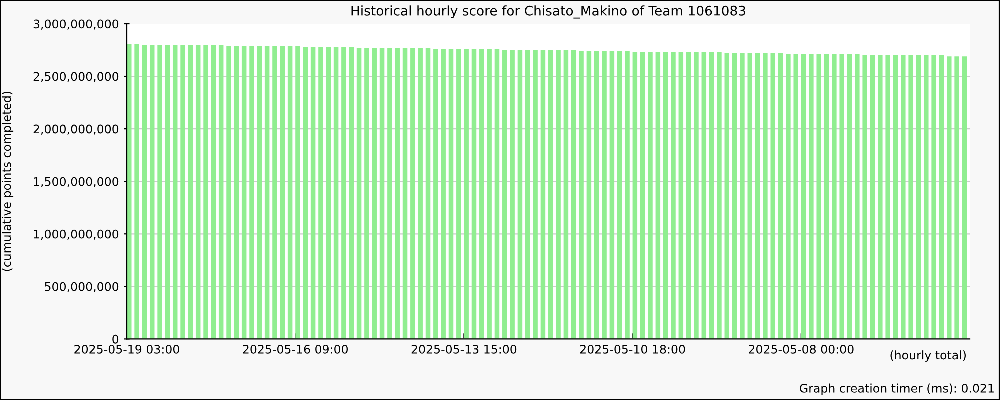 The image size is (1000, 400). What do you see at coordinates (633, 349) in the screenshot?
I see `x-tick-label: 2025-05-10 18:00` at bounding box center [633, 349].